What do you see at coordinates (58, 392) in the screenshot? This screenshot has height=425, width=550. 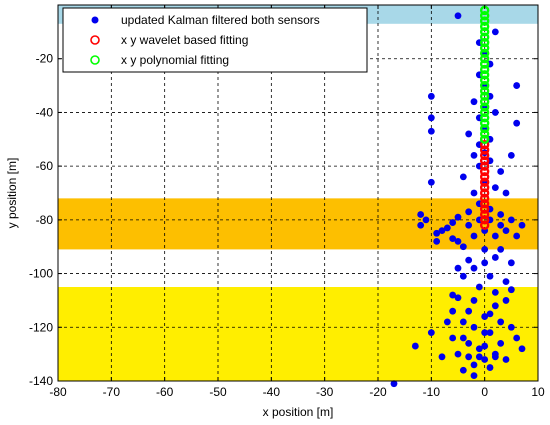 I see `x-tick-label: -80` at bounding box center [58, 392].